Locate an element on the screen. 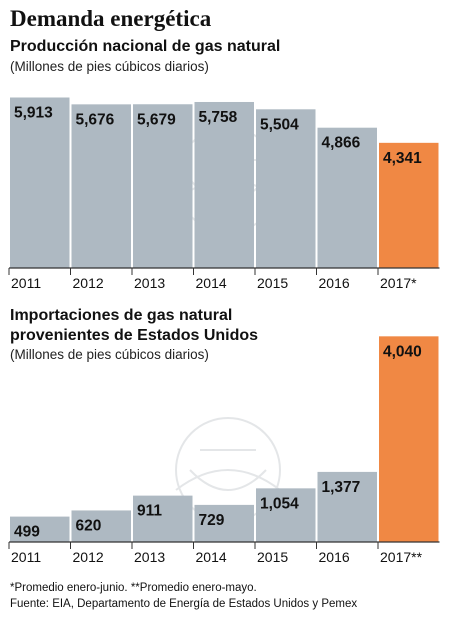 Image resolution: width=453 pixels, height=620 pixels. production-value-label: 5,504 is located at coordinates (279, 124).